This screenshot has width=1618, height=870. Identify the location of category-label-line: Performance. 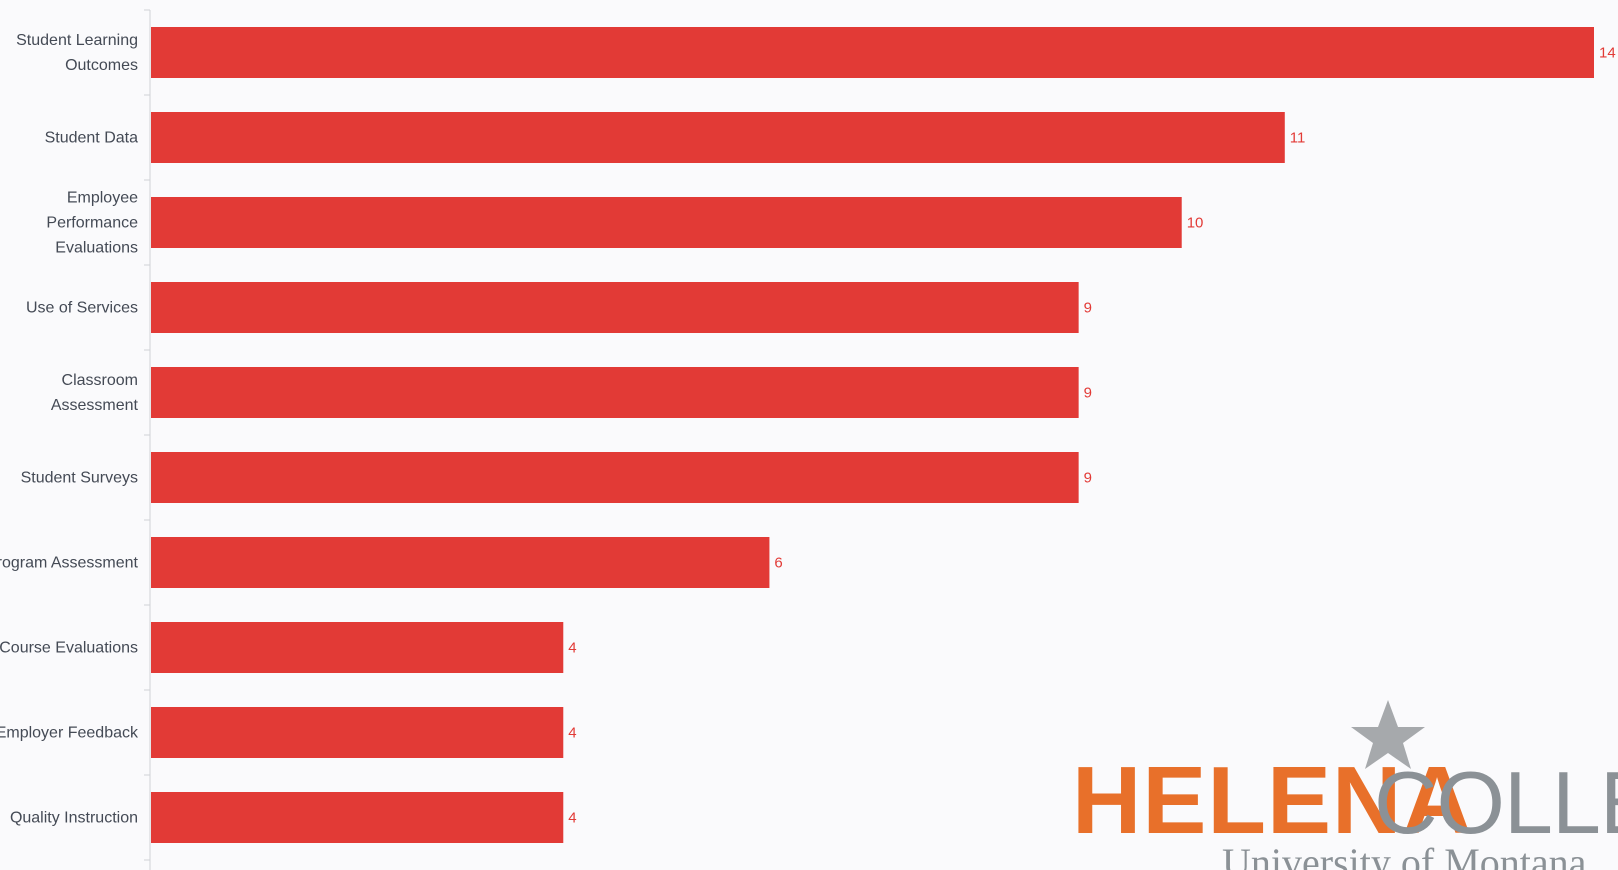
(92, 223).